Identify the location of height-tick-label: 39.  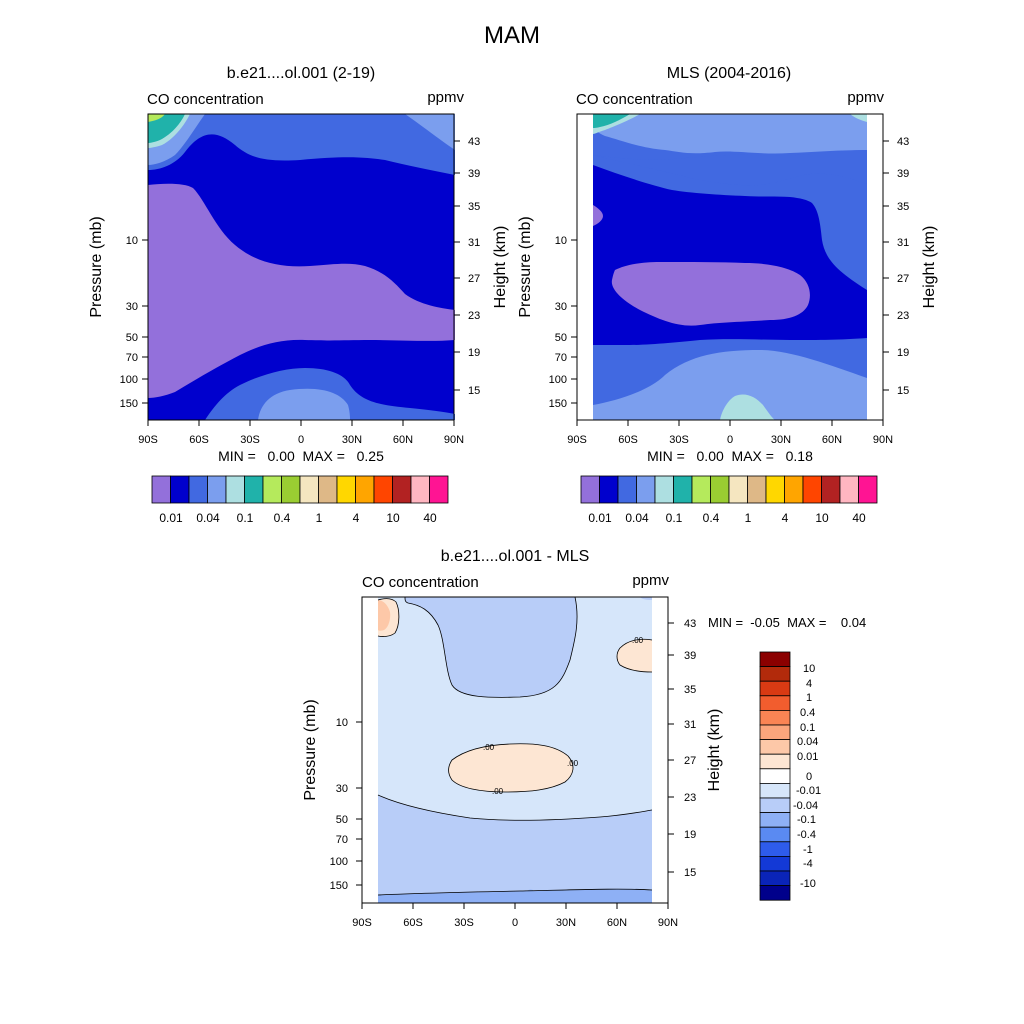
(903, 174).